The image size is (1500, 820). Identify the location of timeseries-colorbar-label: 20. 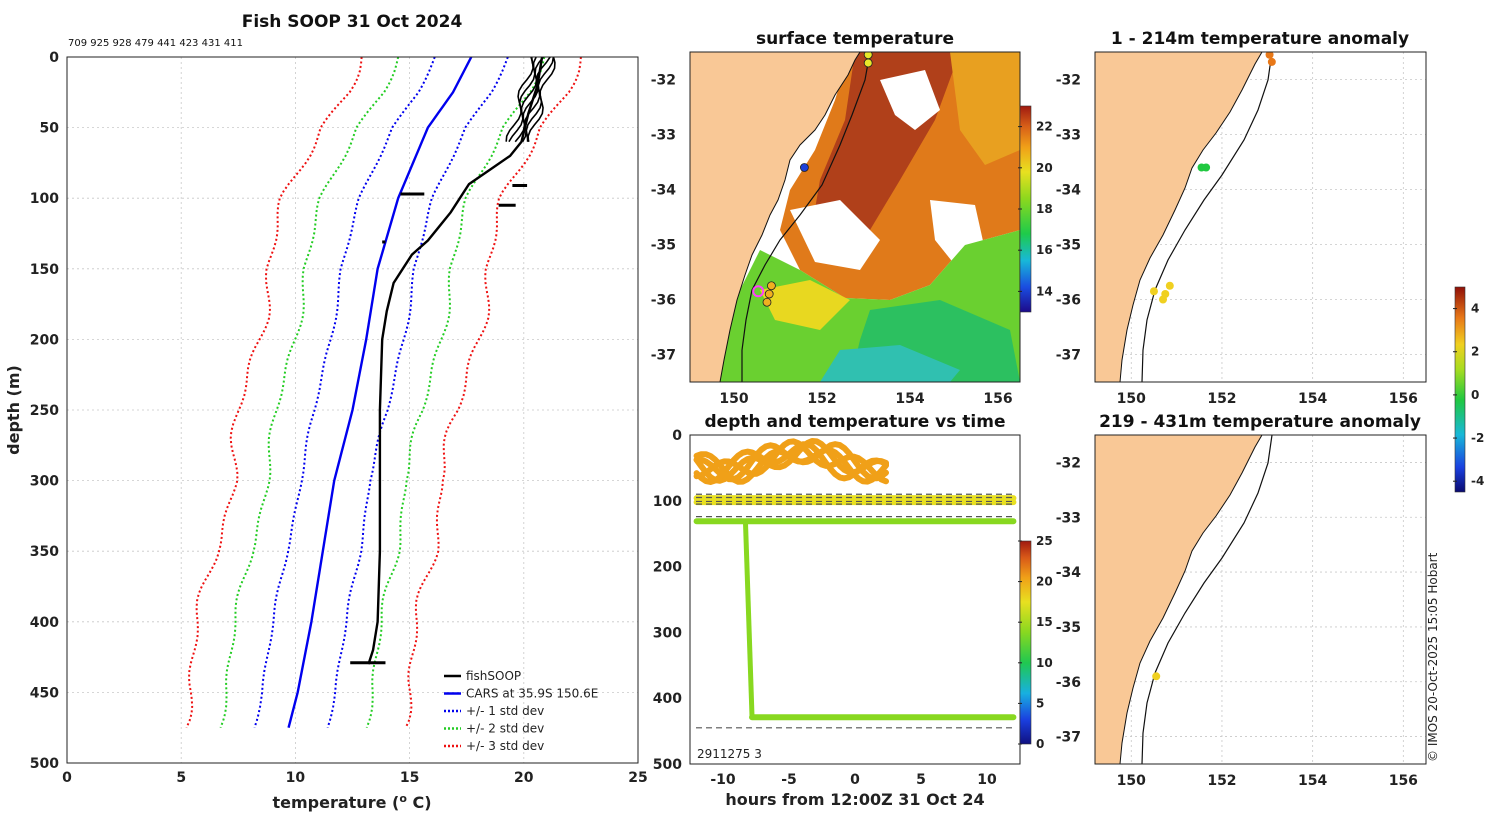
(1044, 582).